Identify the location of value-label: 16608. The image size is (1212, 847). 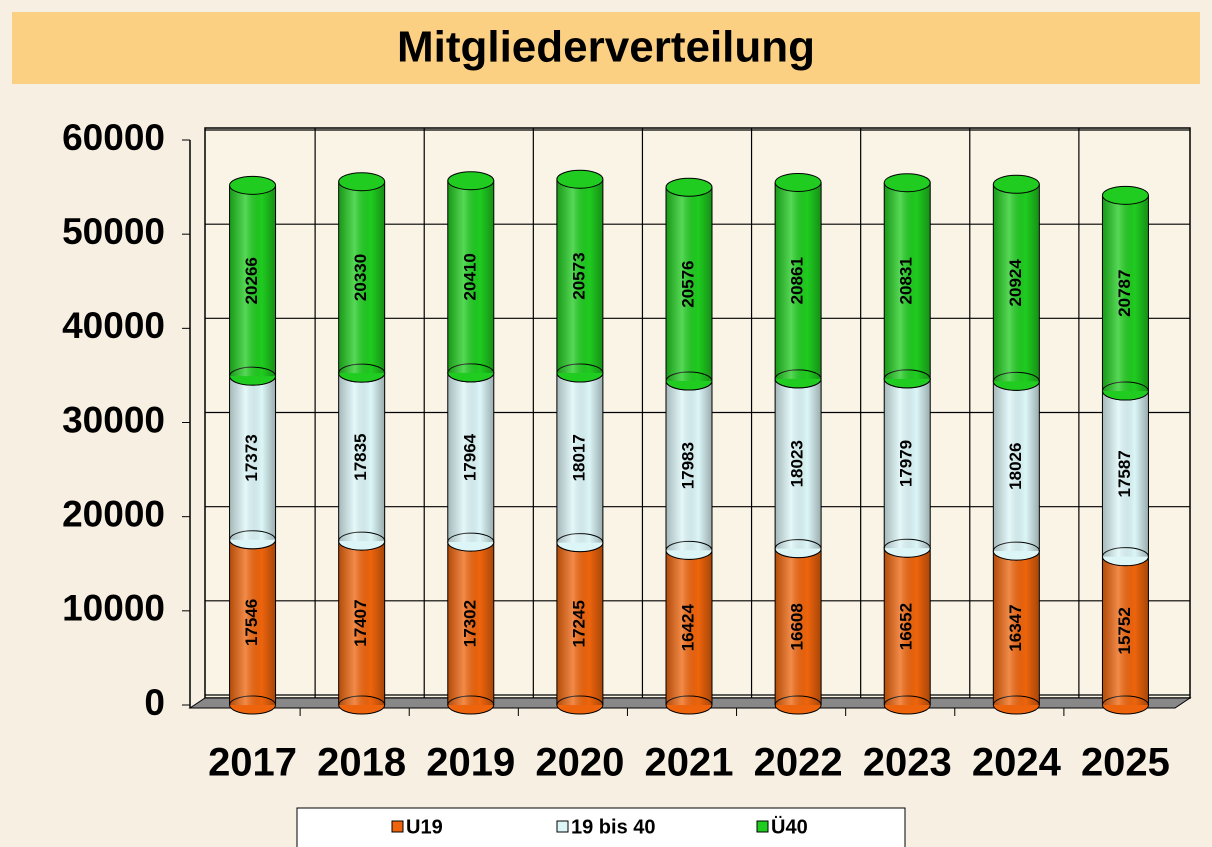
(797, 626).